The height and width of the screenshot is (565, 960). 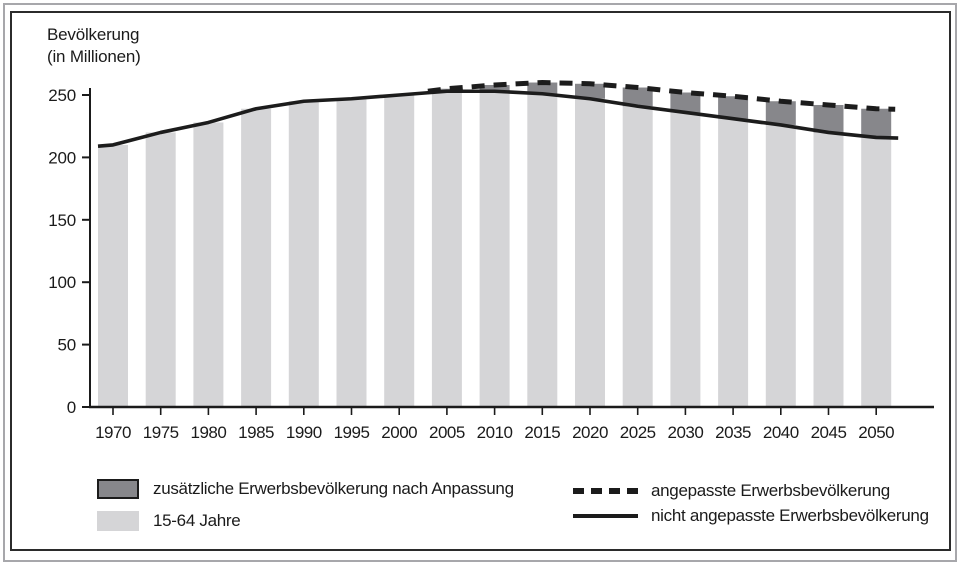 What do you see at coordinates (197, 520) in the screenshot?
I see `legend-label-15-64: 15-64 Jahre` at bounding box center [197, 520].